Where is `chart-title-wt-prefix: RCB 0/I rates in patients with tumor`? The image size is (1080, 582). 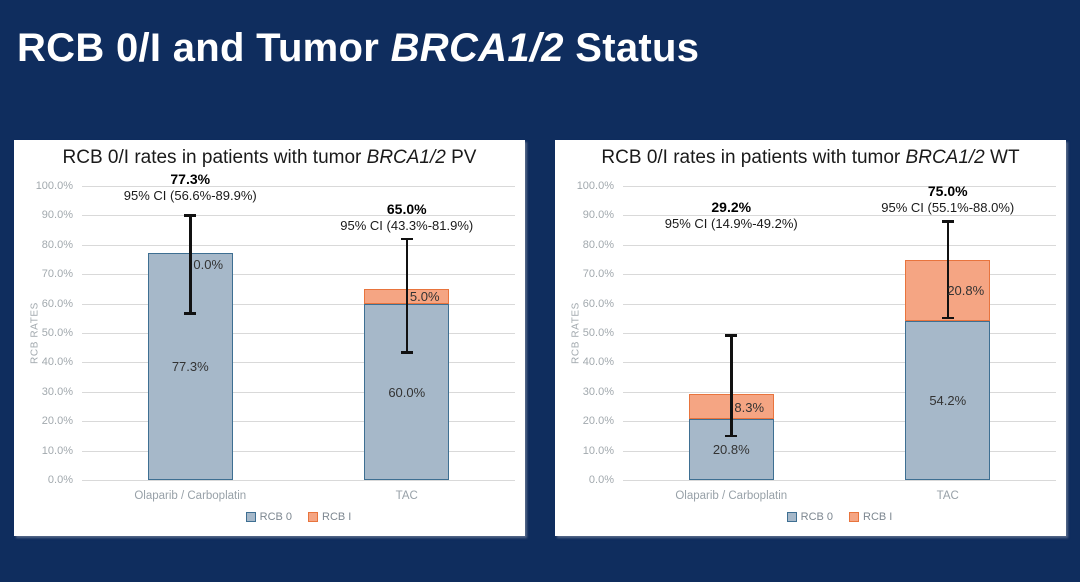 chart-title-wt-prefix: RCB 0/I rates in patients with tumor is located at coordinates (753, 157).